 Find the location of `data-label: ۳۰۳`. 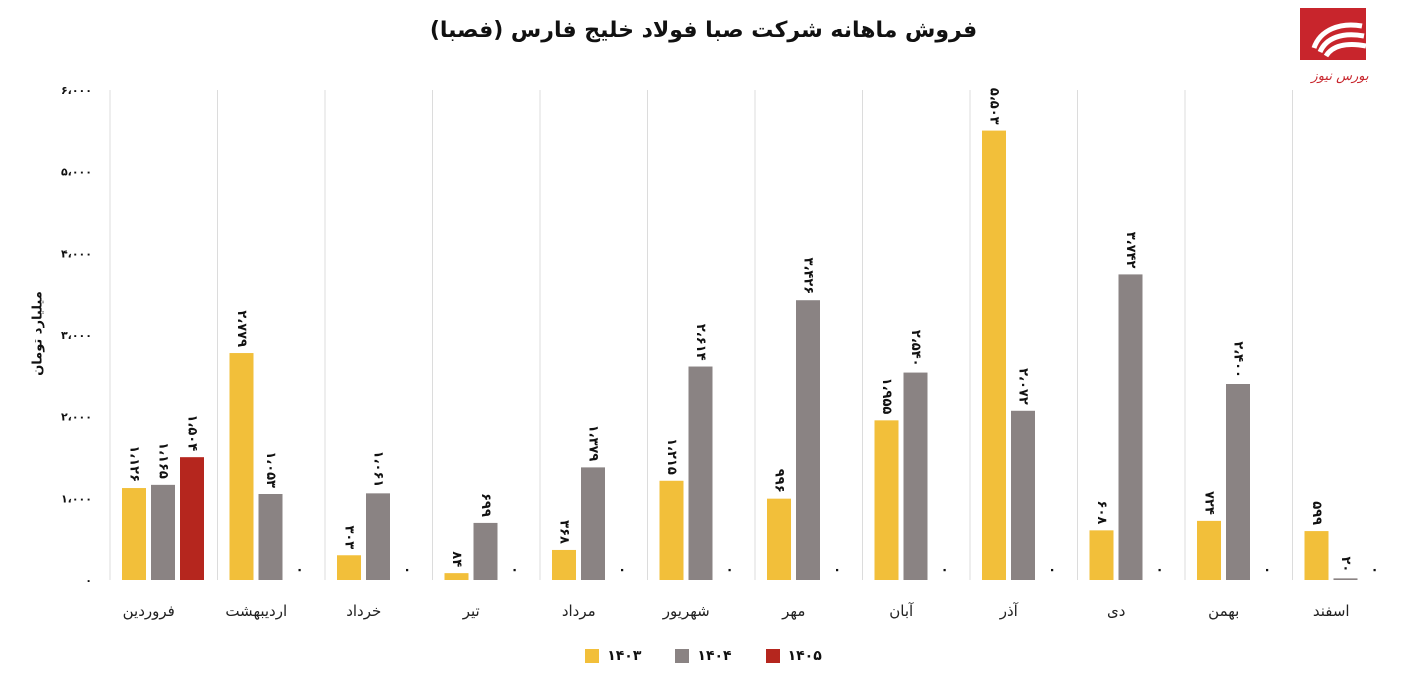

data-label: ۳۰۳ is located at coordinates (349, 537).